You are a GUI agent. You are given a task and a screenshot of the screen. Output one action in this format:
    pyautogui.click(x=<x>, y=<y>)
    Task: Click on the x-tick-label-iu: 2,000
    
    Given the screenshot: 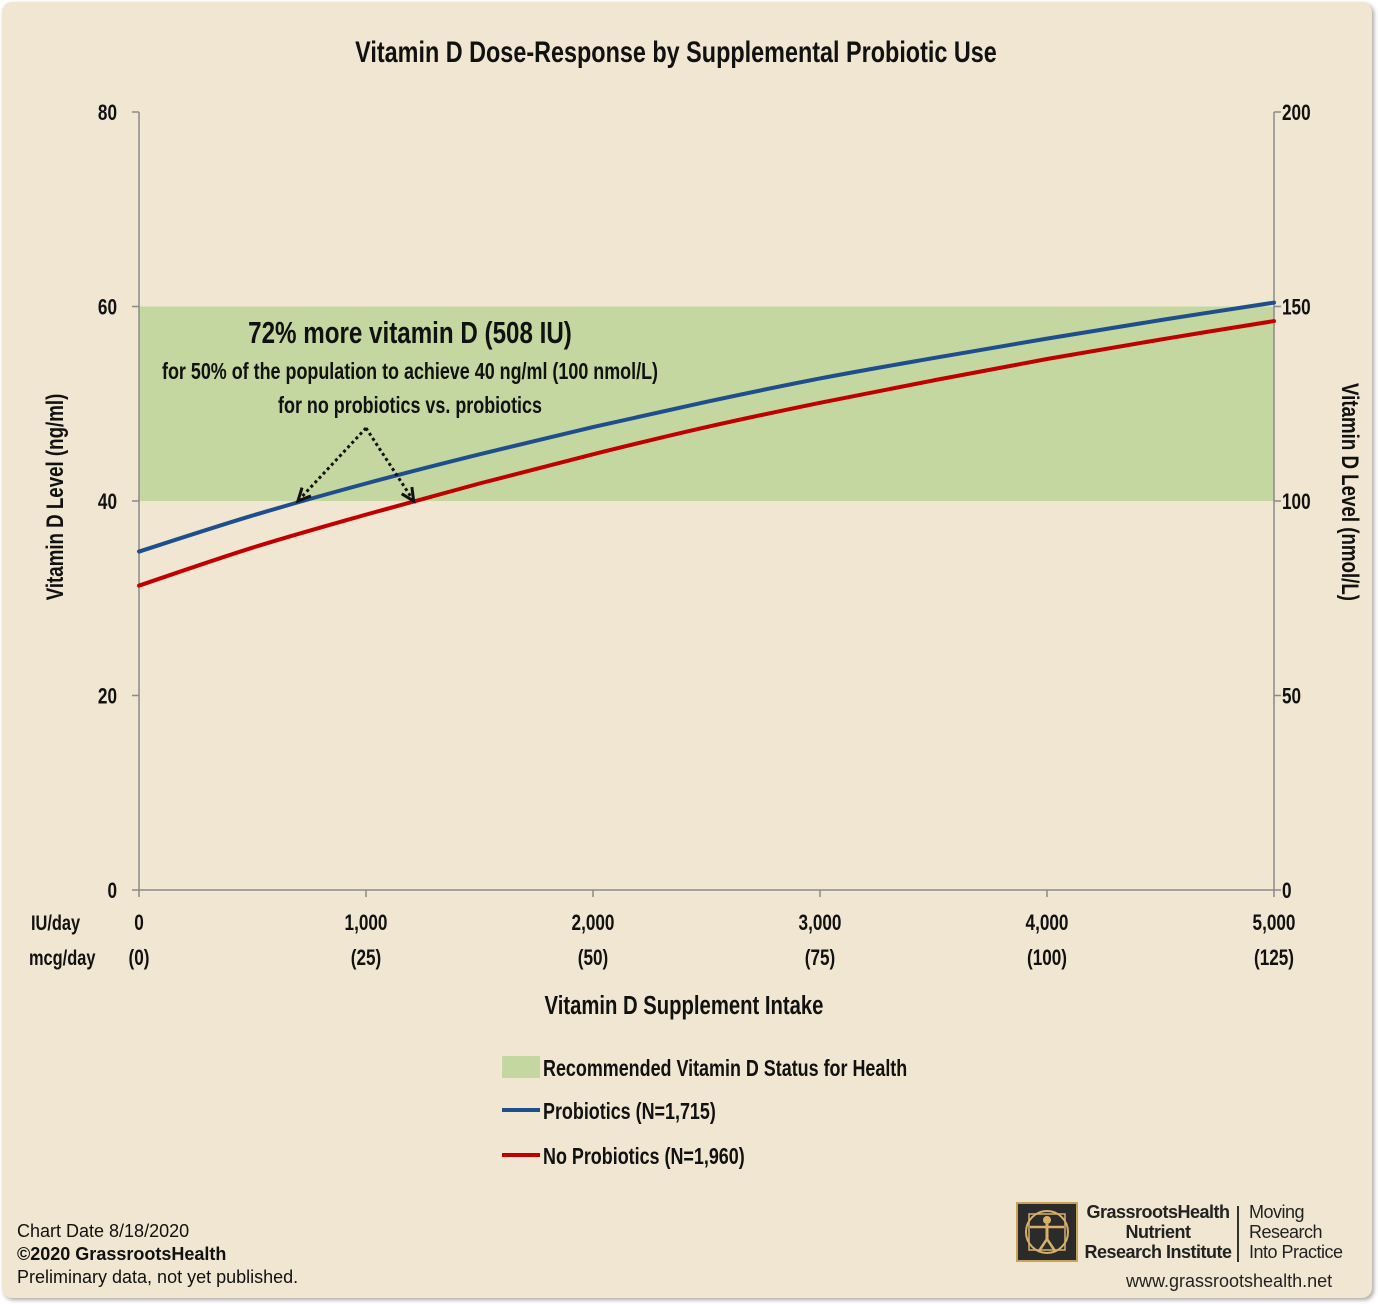 What is the action you would take?
    pyautogui.click(x=593, y=923)
    